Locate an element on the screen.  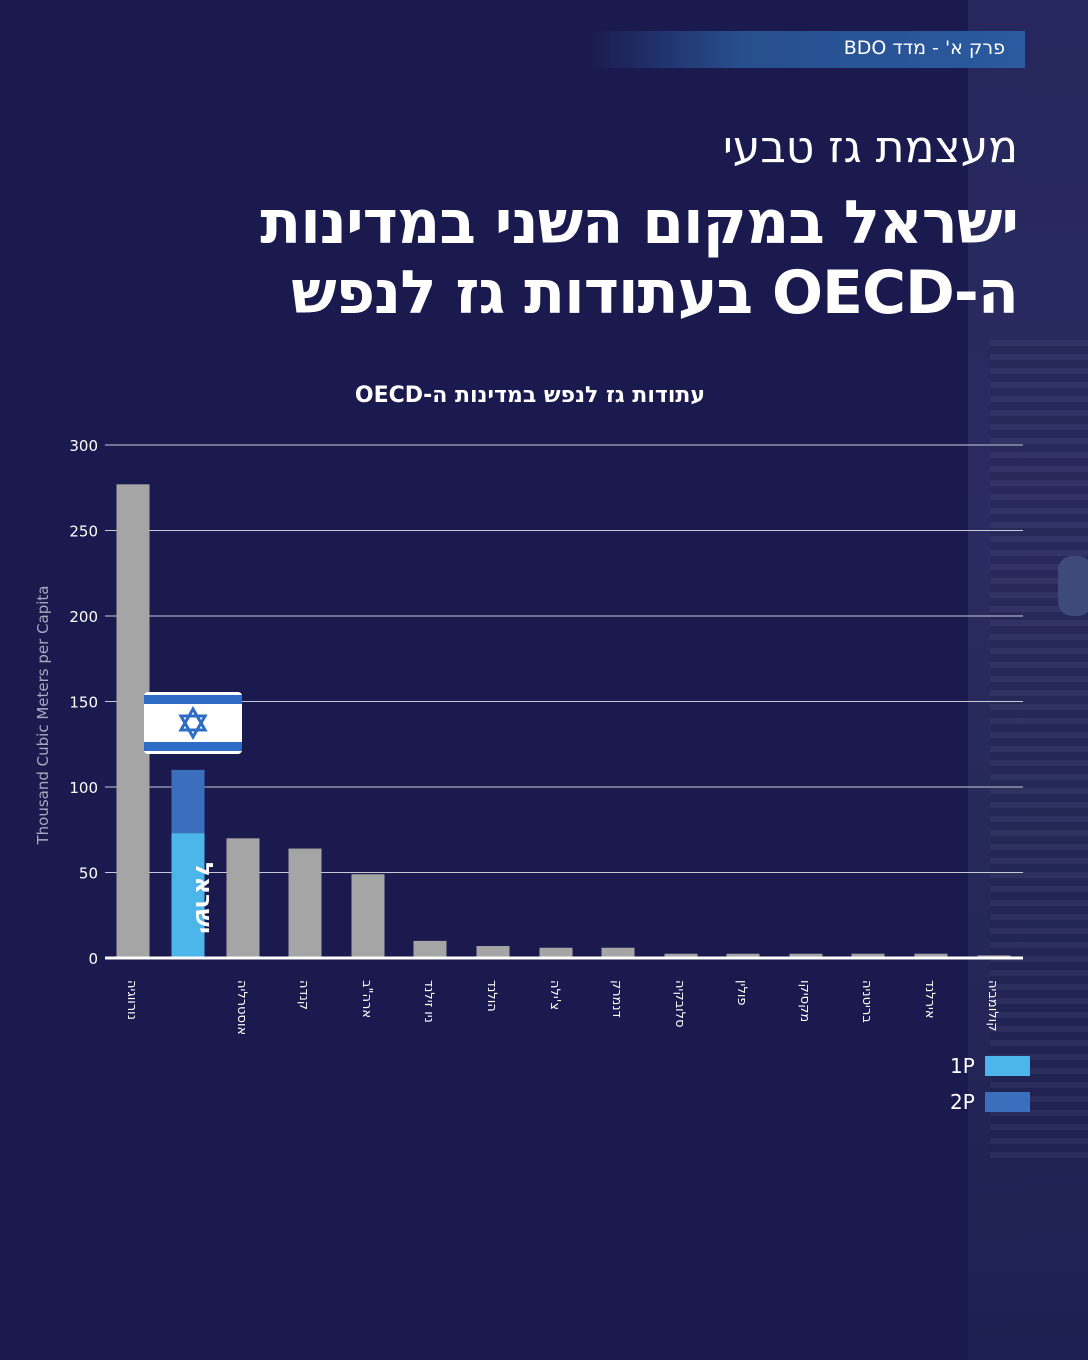
y-axis-label: Thousand Cubic Meters per Capita is located at coordinates (43, 716).